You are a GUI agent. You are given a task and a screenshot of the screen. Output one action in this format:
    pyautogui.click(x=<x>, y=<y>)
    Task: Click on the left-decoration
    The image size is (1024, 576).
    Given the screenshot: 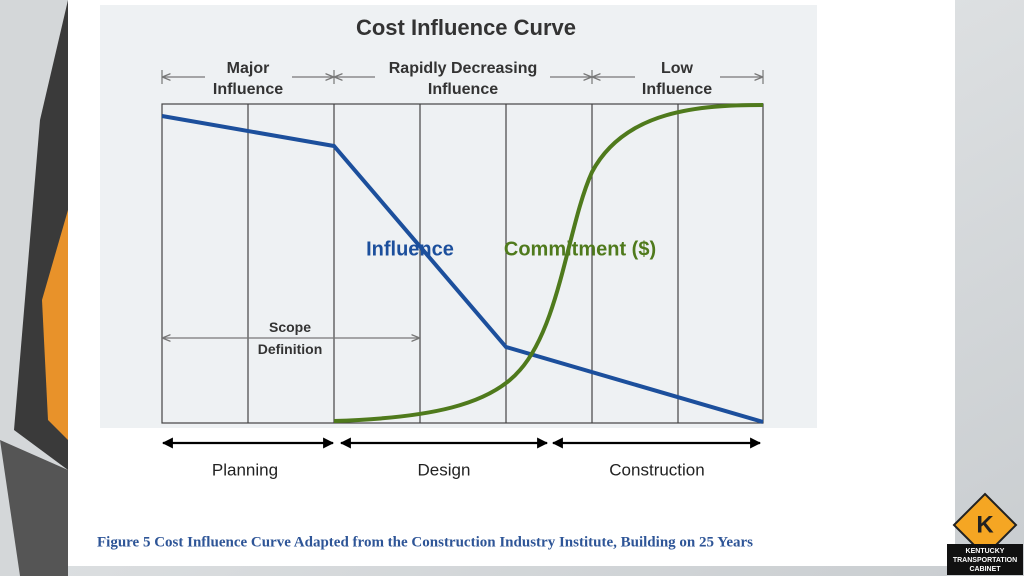 What is the action you would take?
    pyautogui.click(x=65, y=288)
    